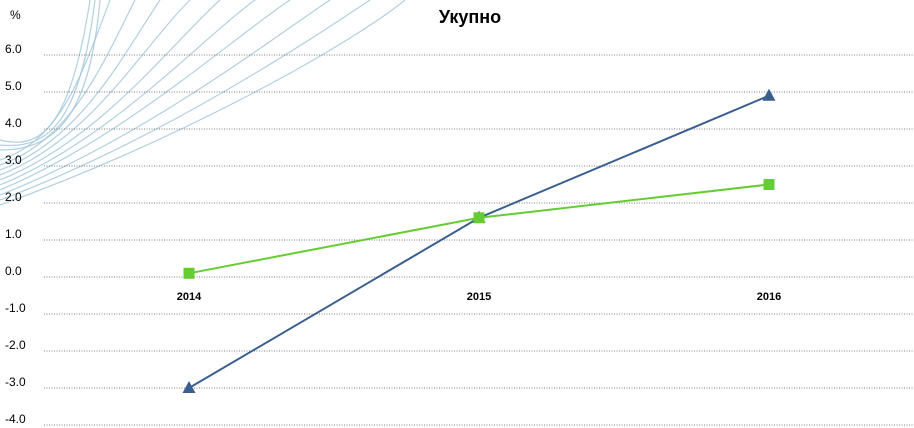 This screenshot has height=428, width=914. Describe the element at coordinates (769, 297) in the screenshot. I see `x-tick-label: 2016` at that location.